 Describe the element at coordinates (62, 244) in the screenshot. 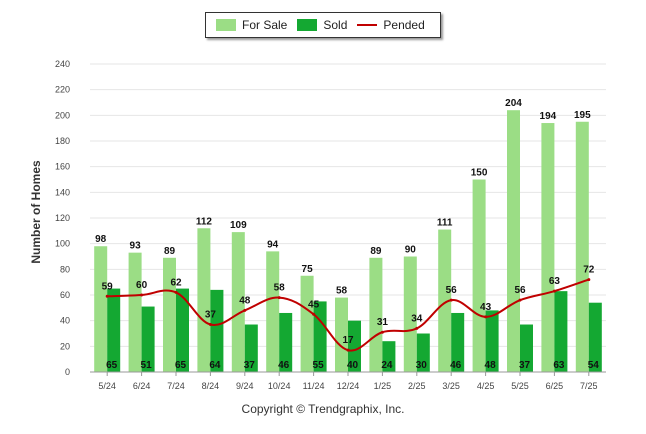

I see `y-tick-label: 100` at that location.